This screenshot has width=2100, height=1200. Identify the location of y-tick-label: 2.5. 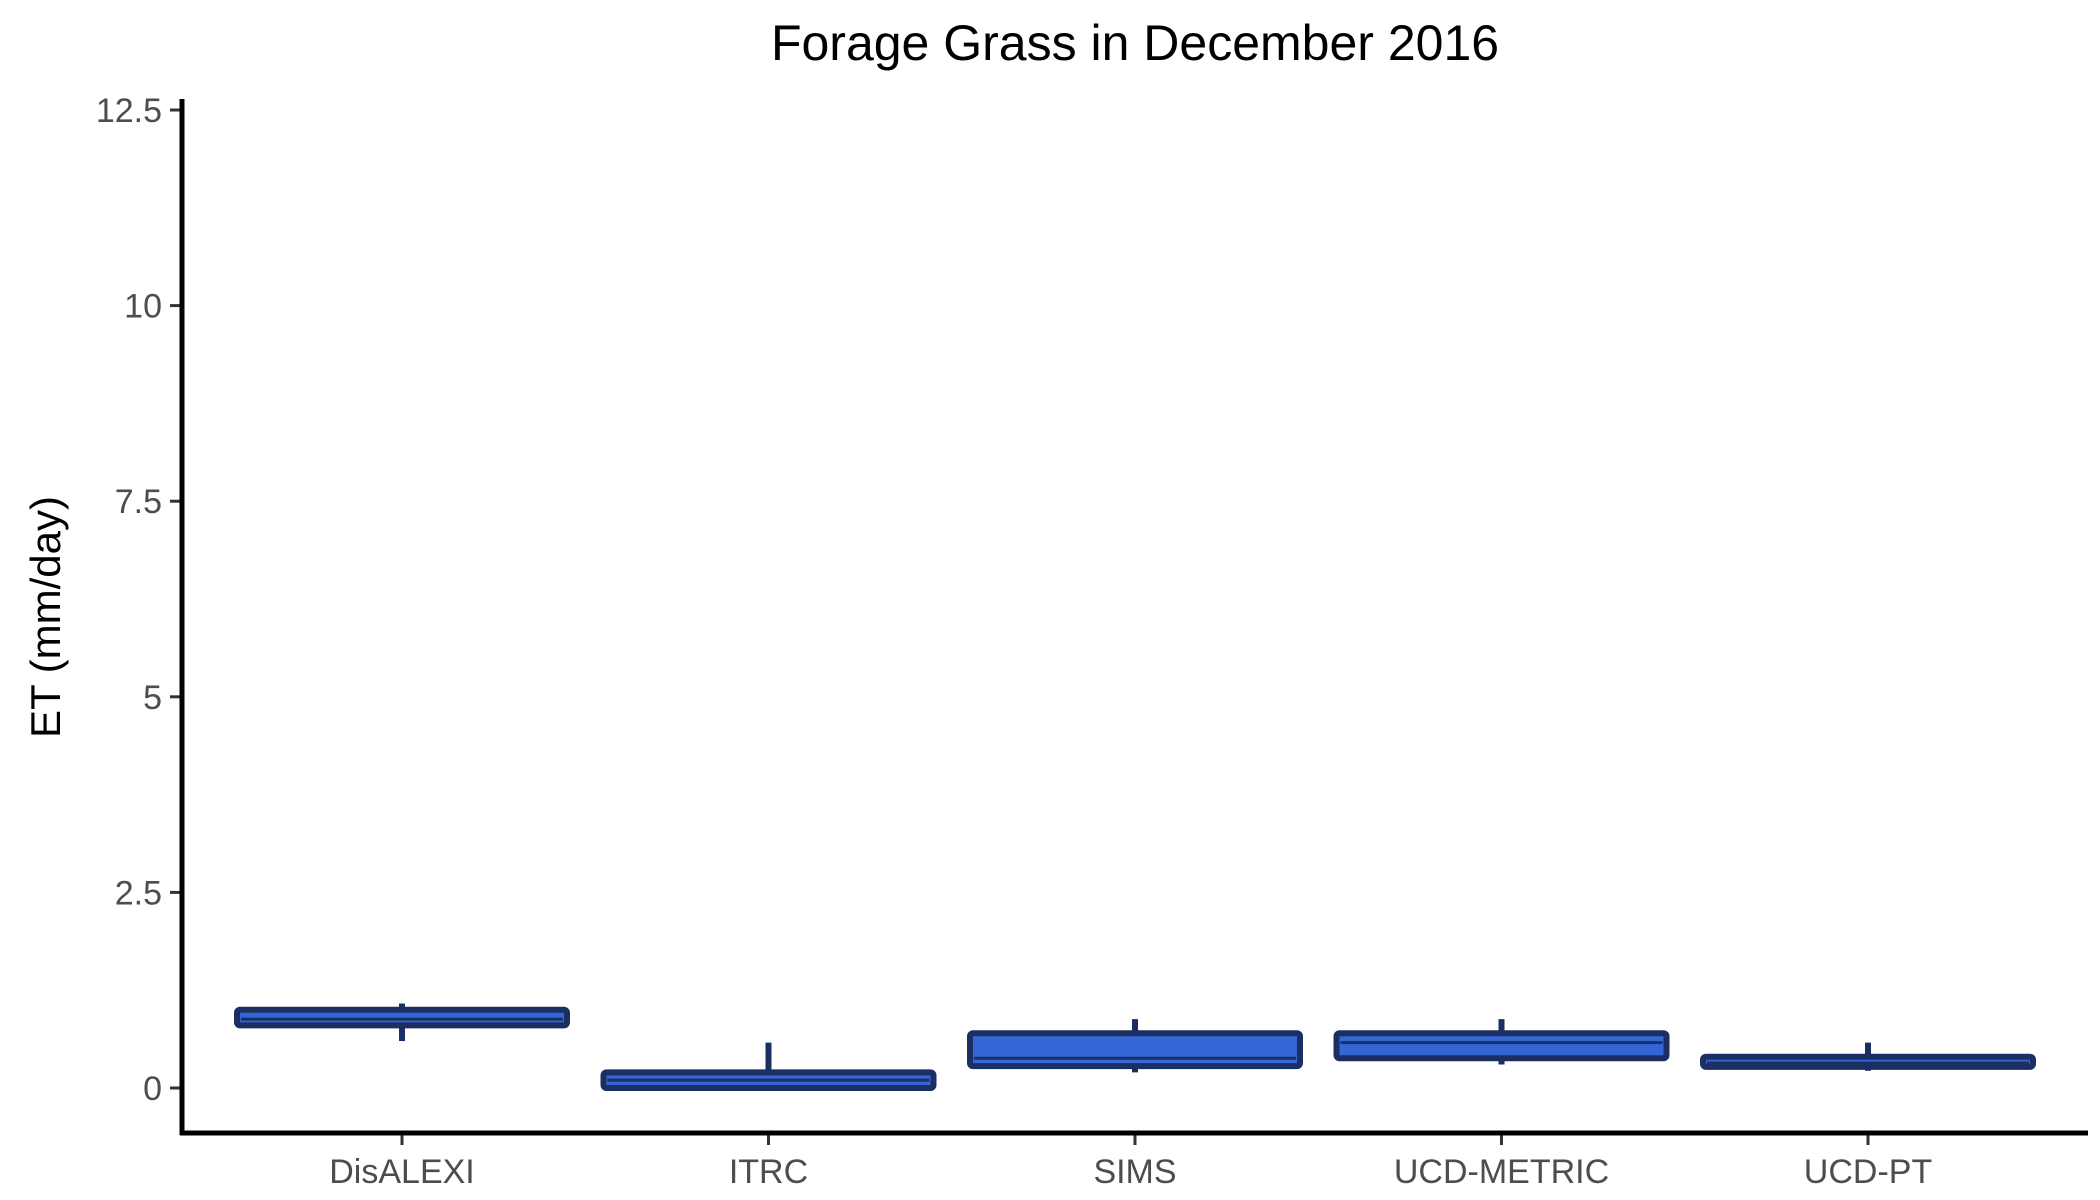
(138, 893).